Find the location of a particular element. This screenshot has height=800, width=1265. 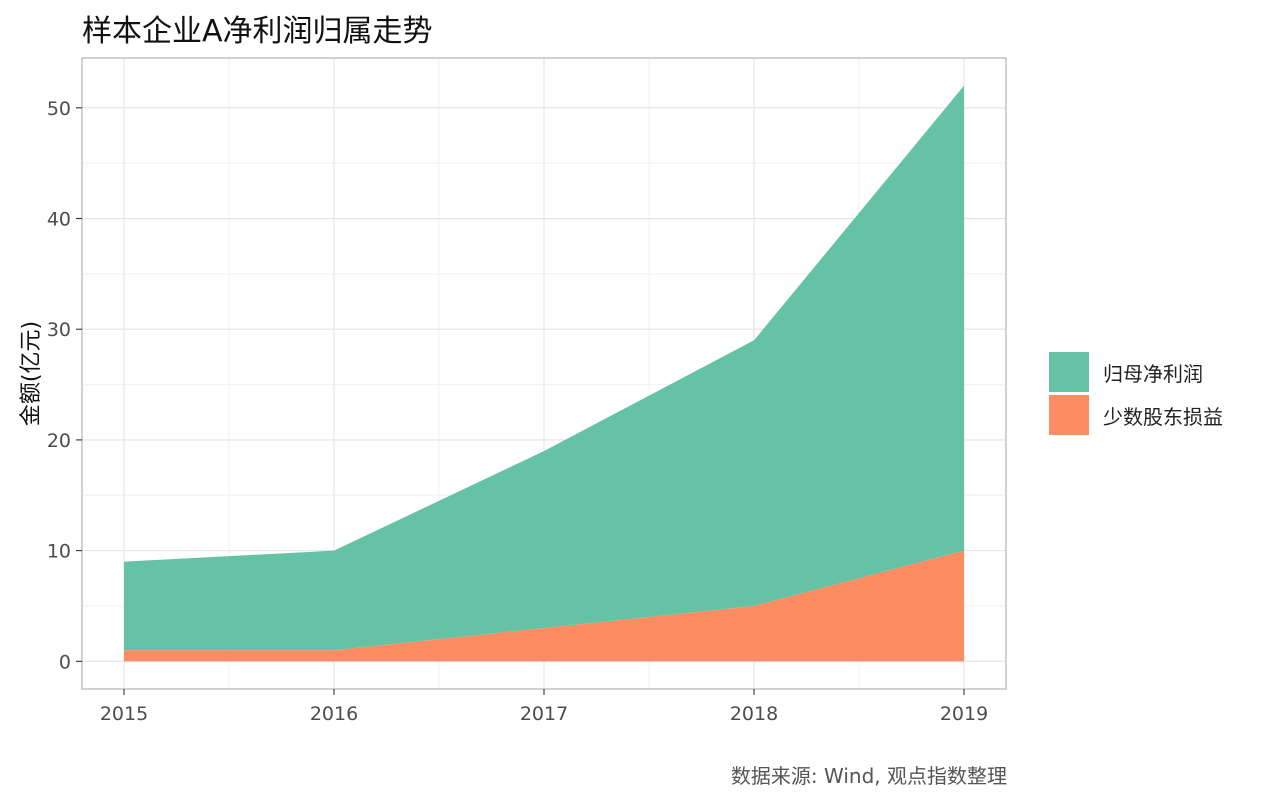

legend-item-parent-net-profit: 归母净利润 is located at coordinates (1136, 372).